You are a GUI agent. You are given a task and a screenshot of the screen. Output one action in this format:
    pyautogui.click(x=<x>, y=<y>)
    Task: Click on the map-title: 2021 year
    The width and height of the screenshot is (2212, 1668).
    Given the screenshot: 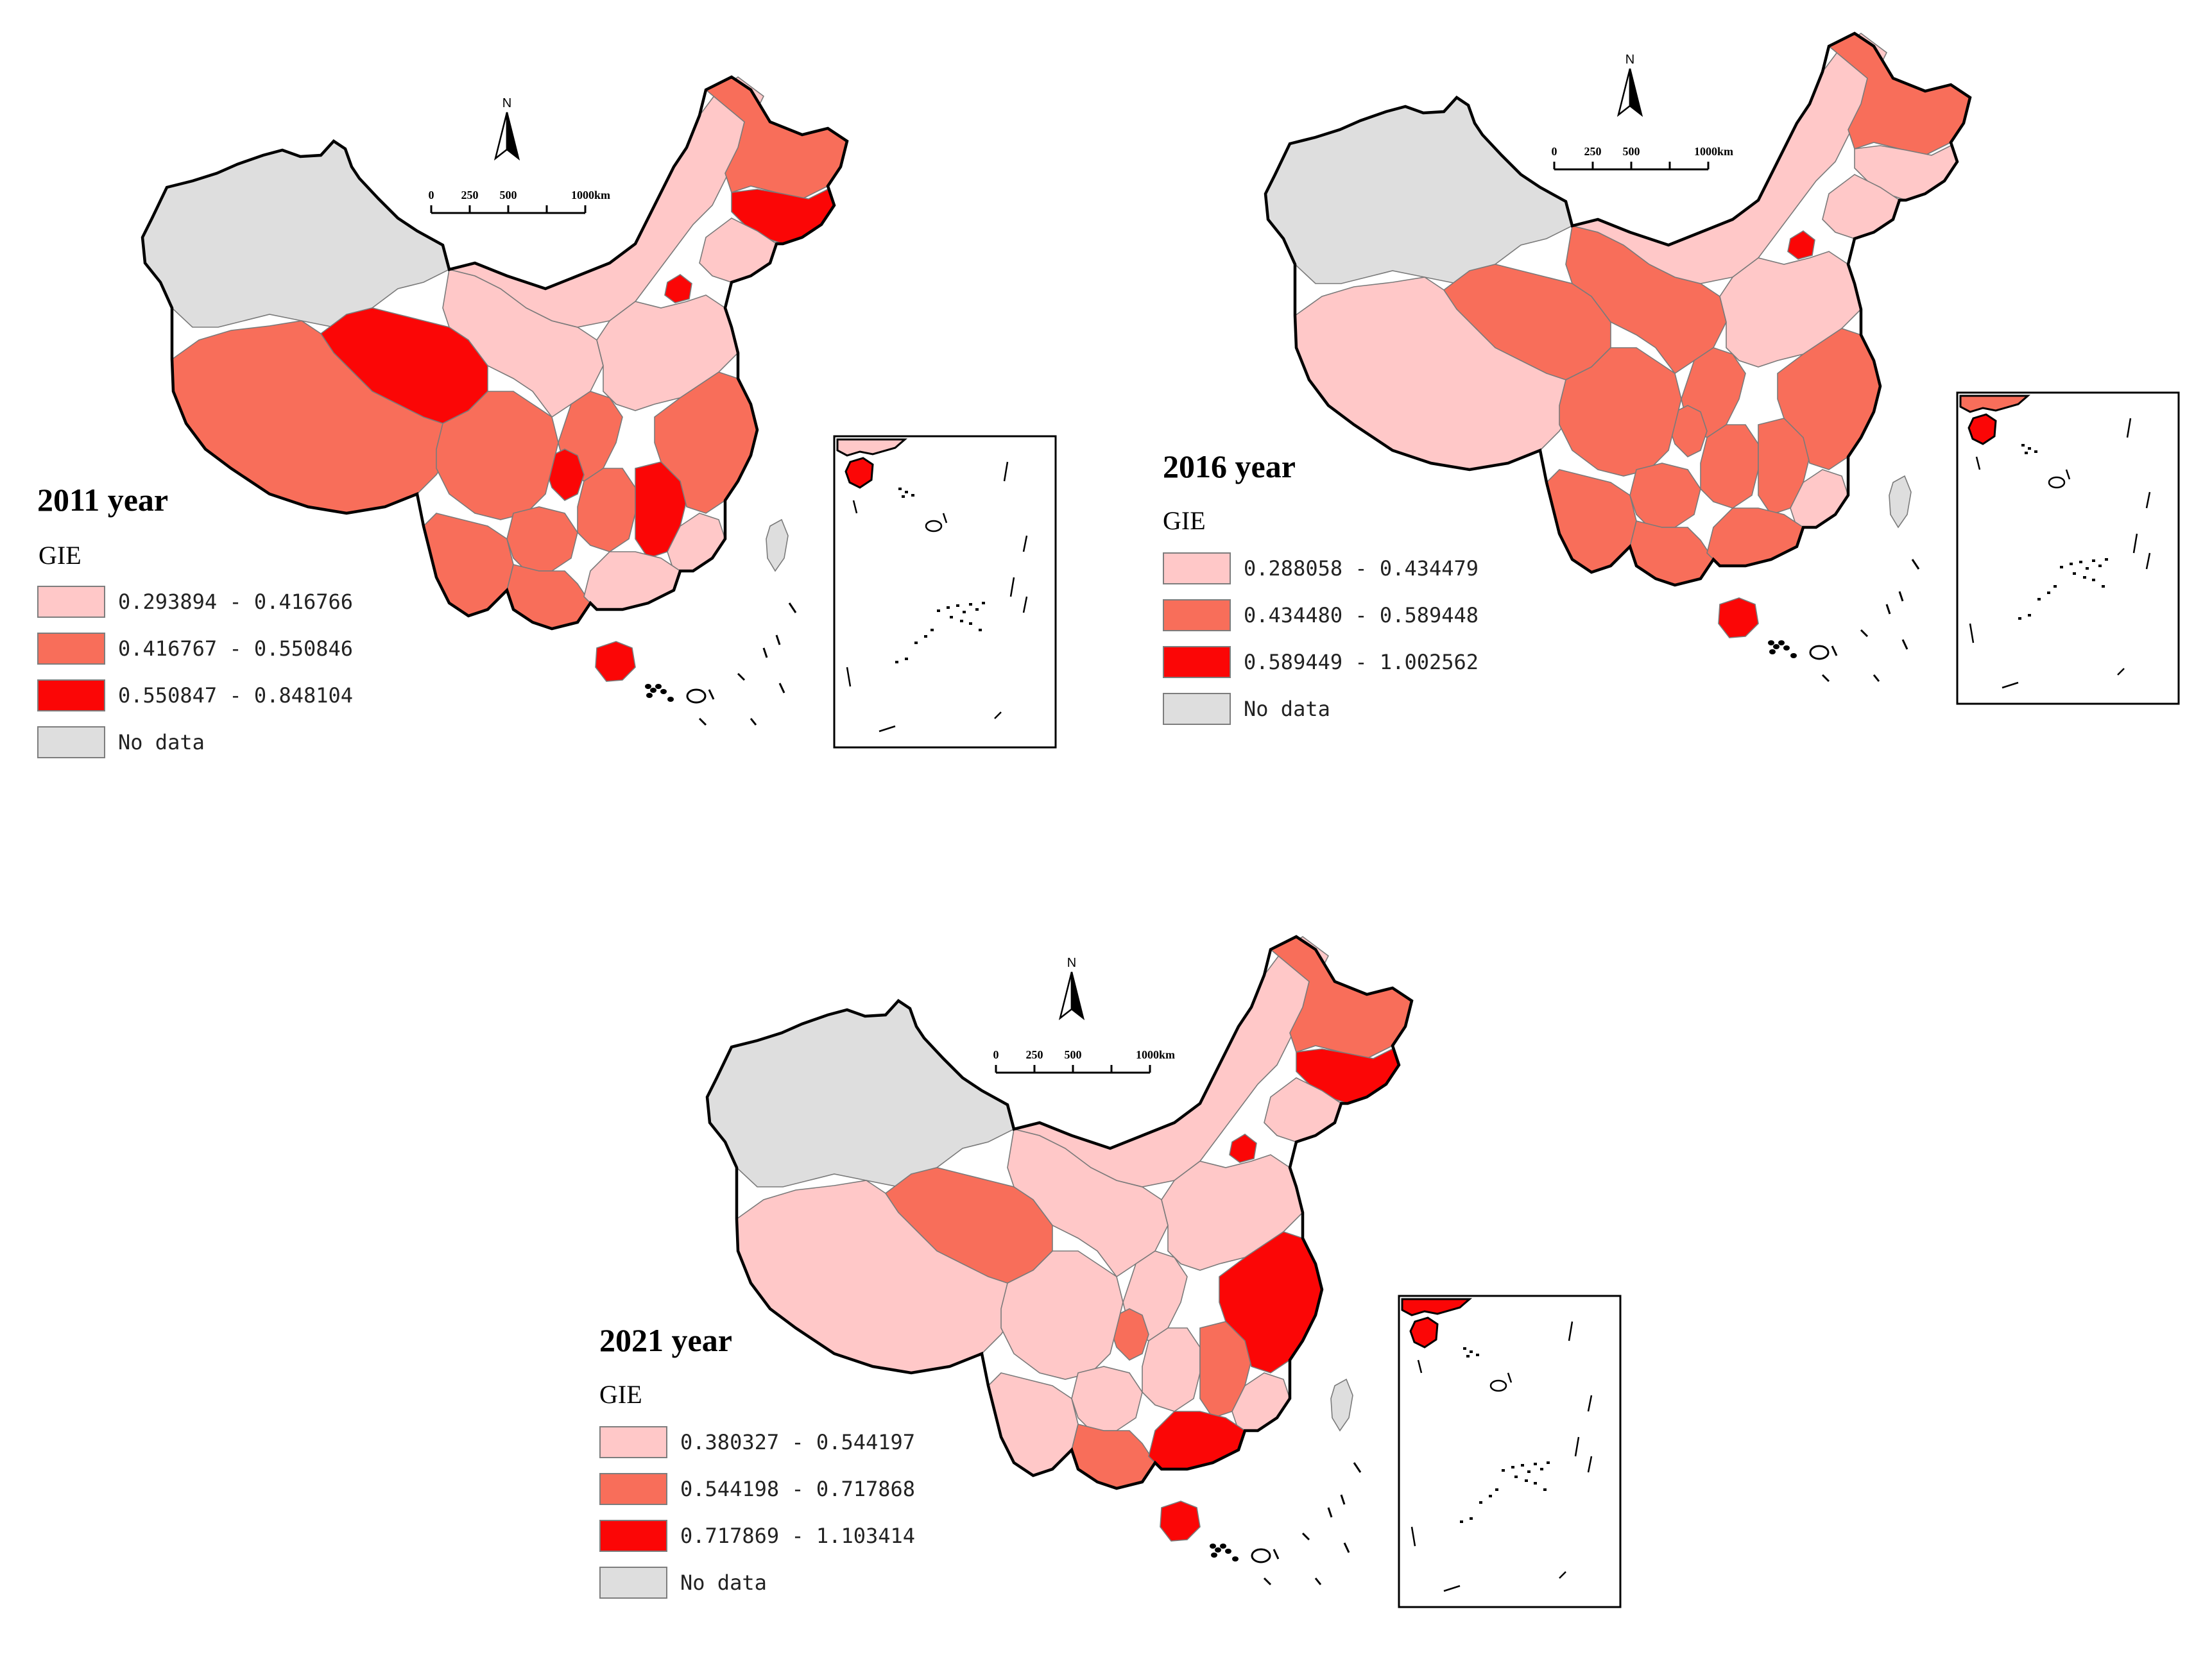 What is the action you would take?
    pyautogui.click(x=666, y=1340)
    